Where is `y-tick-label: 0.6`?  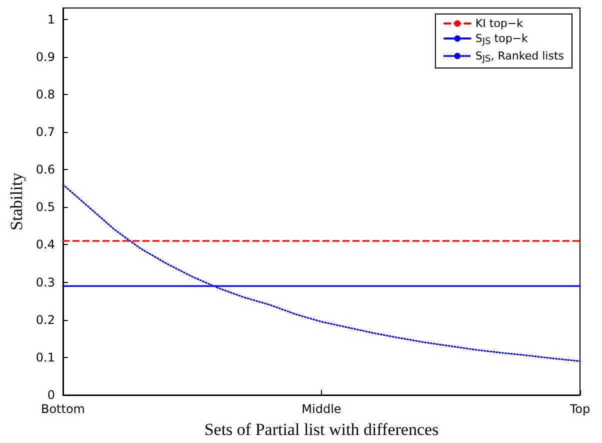 y-tick-label: 0.6 is located at coordinates (45, 169).